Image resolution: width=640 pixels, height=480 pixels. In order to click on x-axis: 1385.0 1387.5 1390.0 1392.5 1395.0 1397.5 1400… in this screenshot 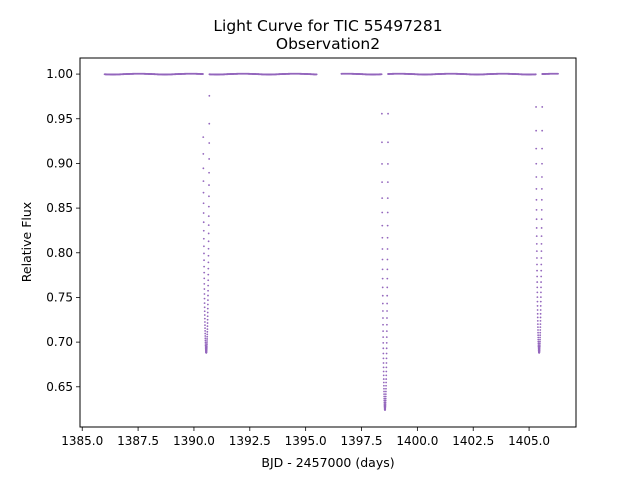, I will do `click(305, 437)`.